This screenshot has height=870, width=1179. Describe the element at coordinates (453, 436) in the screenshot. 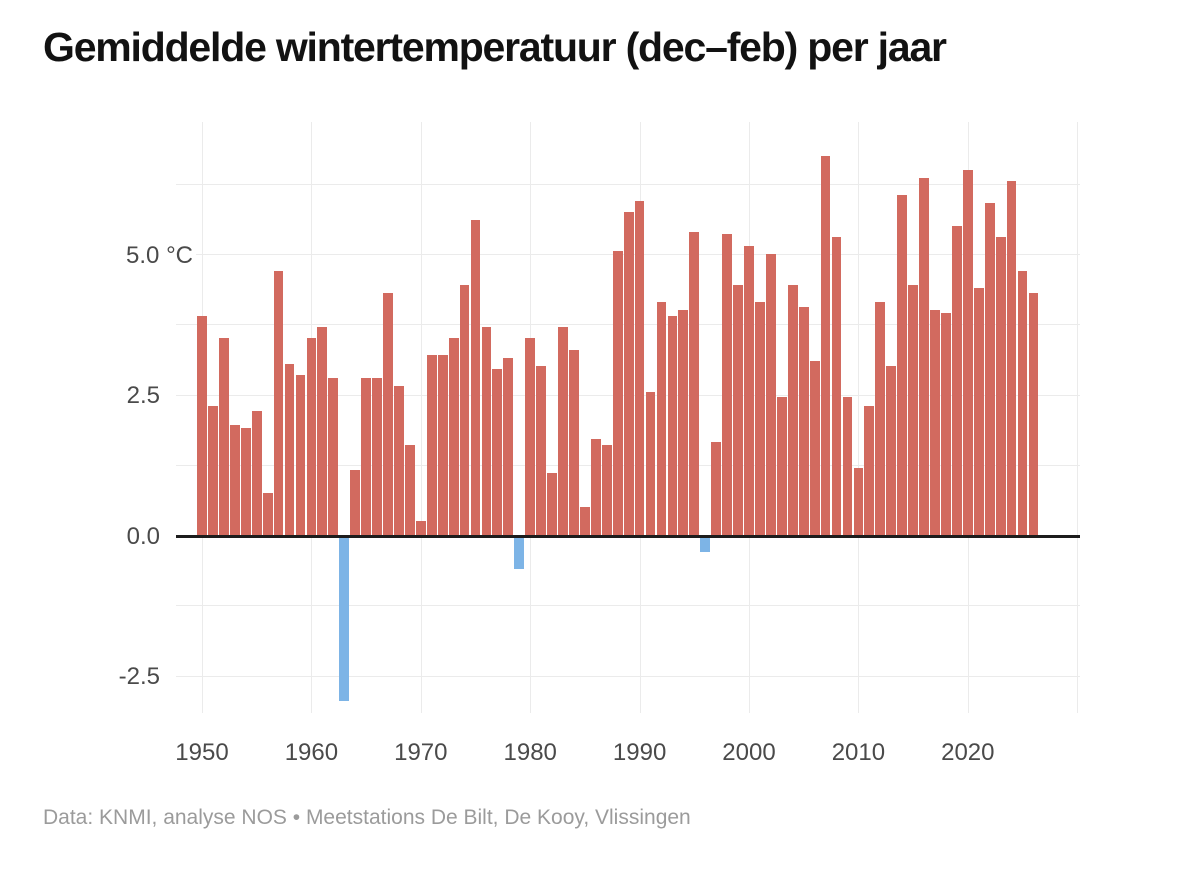

I see `bar-1973` at that location.